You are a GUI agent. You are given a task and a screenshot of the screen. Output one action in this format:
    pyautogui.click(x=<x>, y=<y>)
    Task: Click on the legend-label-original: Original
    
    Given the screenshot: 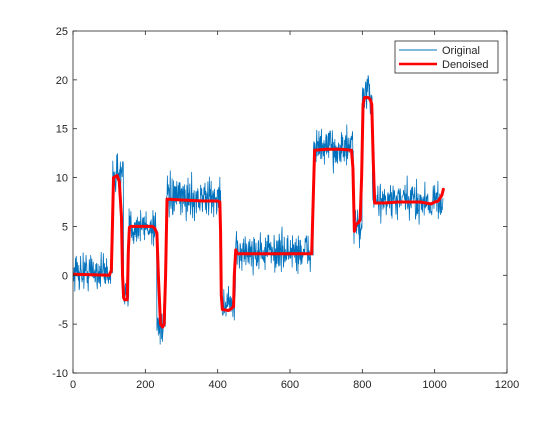 What is the action you would take?
    pyautogui.click(x=461, y=51)
    